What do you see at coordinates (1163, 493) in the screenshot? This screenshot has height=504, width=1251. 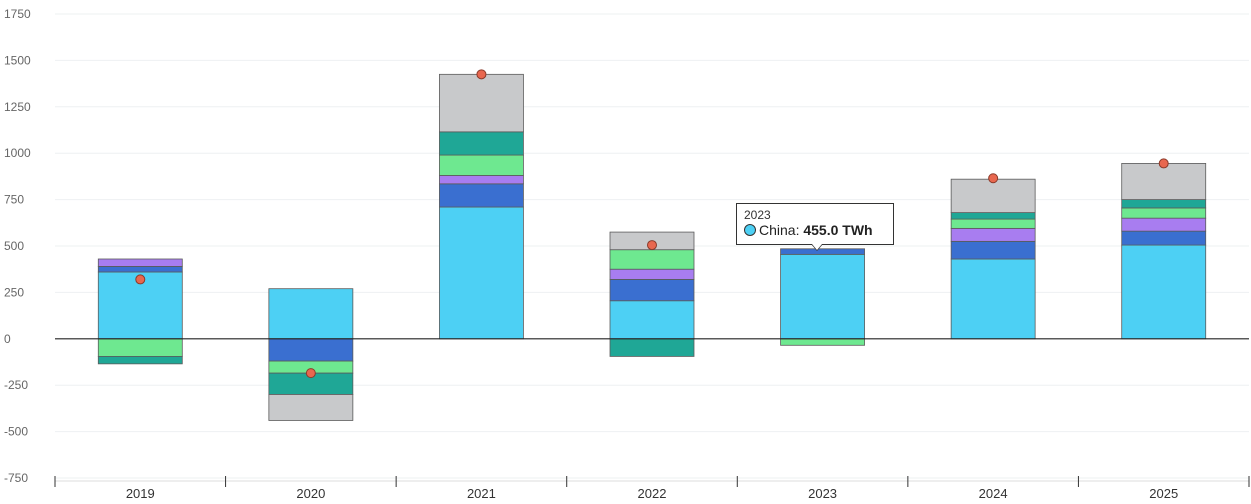 I see `x-tick-label: 2025` at bounding box center [1163, 493].